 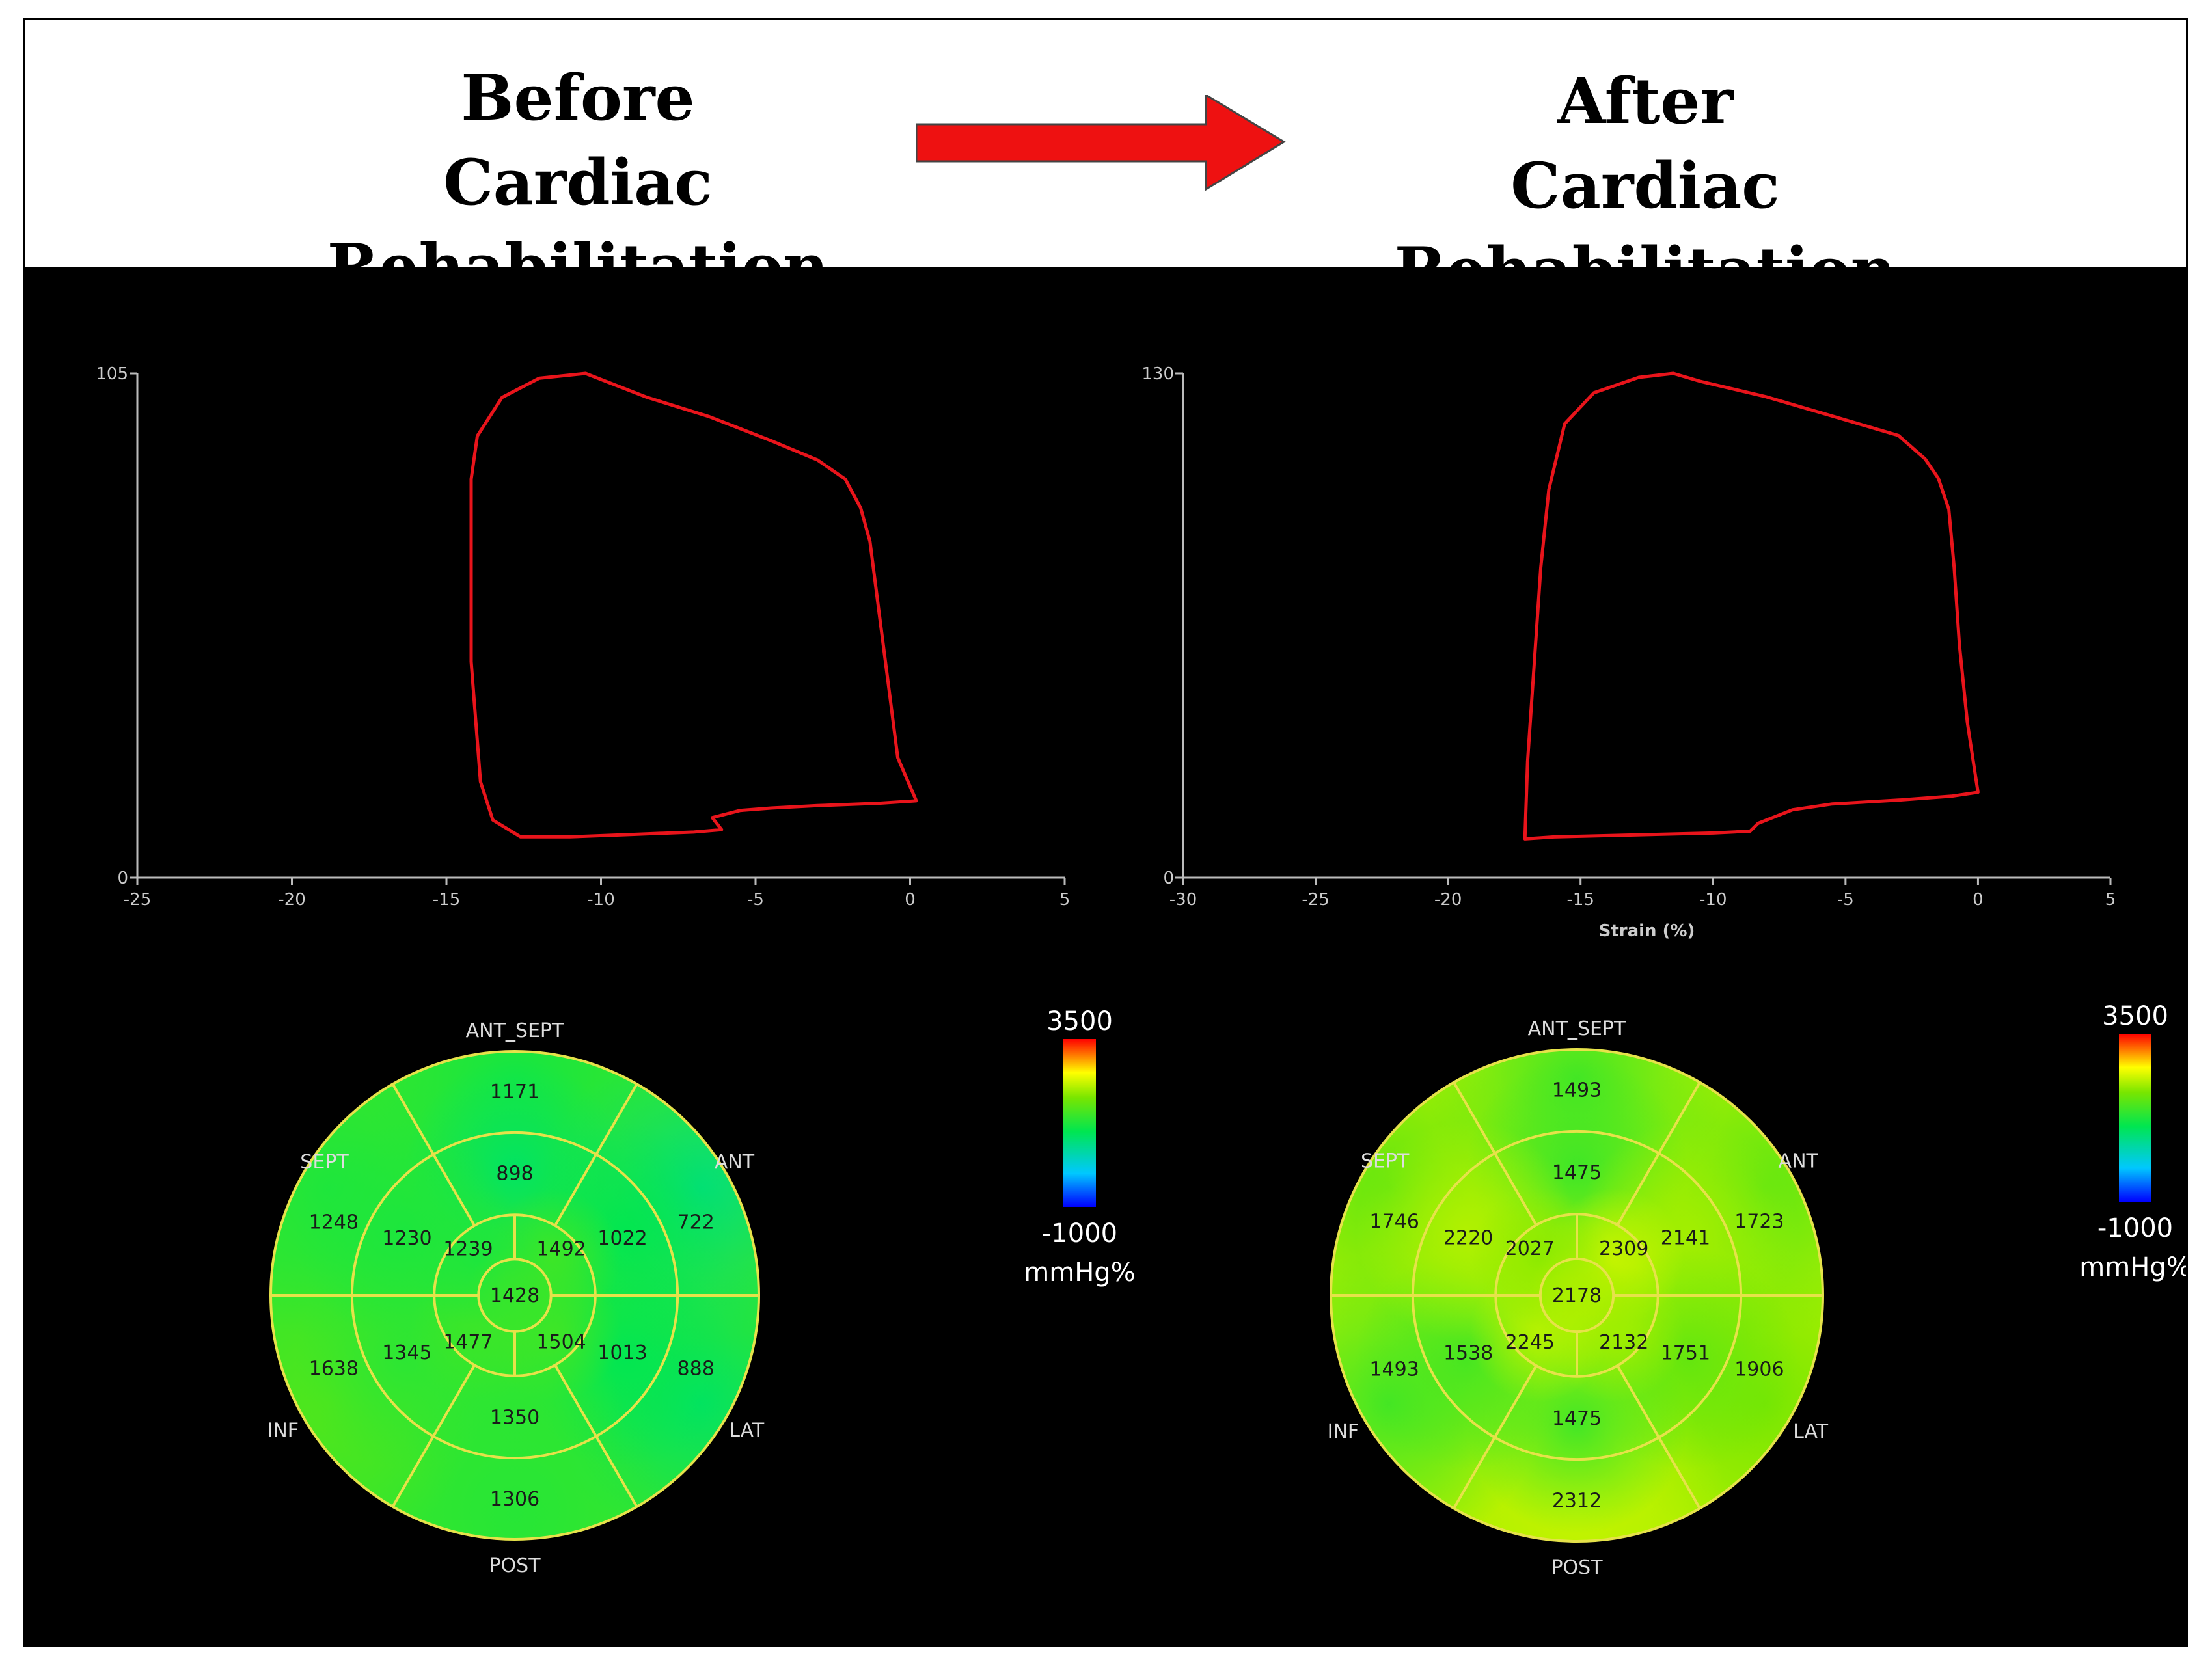 I want to click on x-tick-label: -30, so click(x=1183, y=900).